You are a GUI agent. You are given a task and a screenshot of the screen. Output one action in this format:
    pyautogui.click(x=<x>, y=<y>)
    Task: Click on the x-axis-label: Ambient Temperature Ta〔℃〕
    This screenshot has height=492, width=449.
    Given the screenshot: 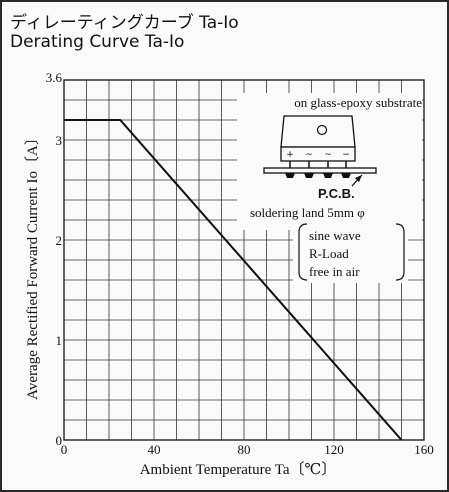 What is the action you would take?
    pyautogui.click(x=238, y=469)
    